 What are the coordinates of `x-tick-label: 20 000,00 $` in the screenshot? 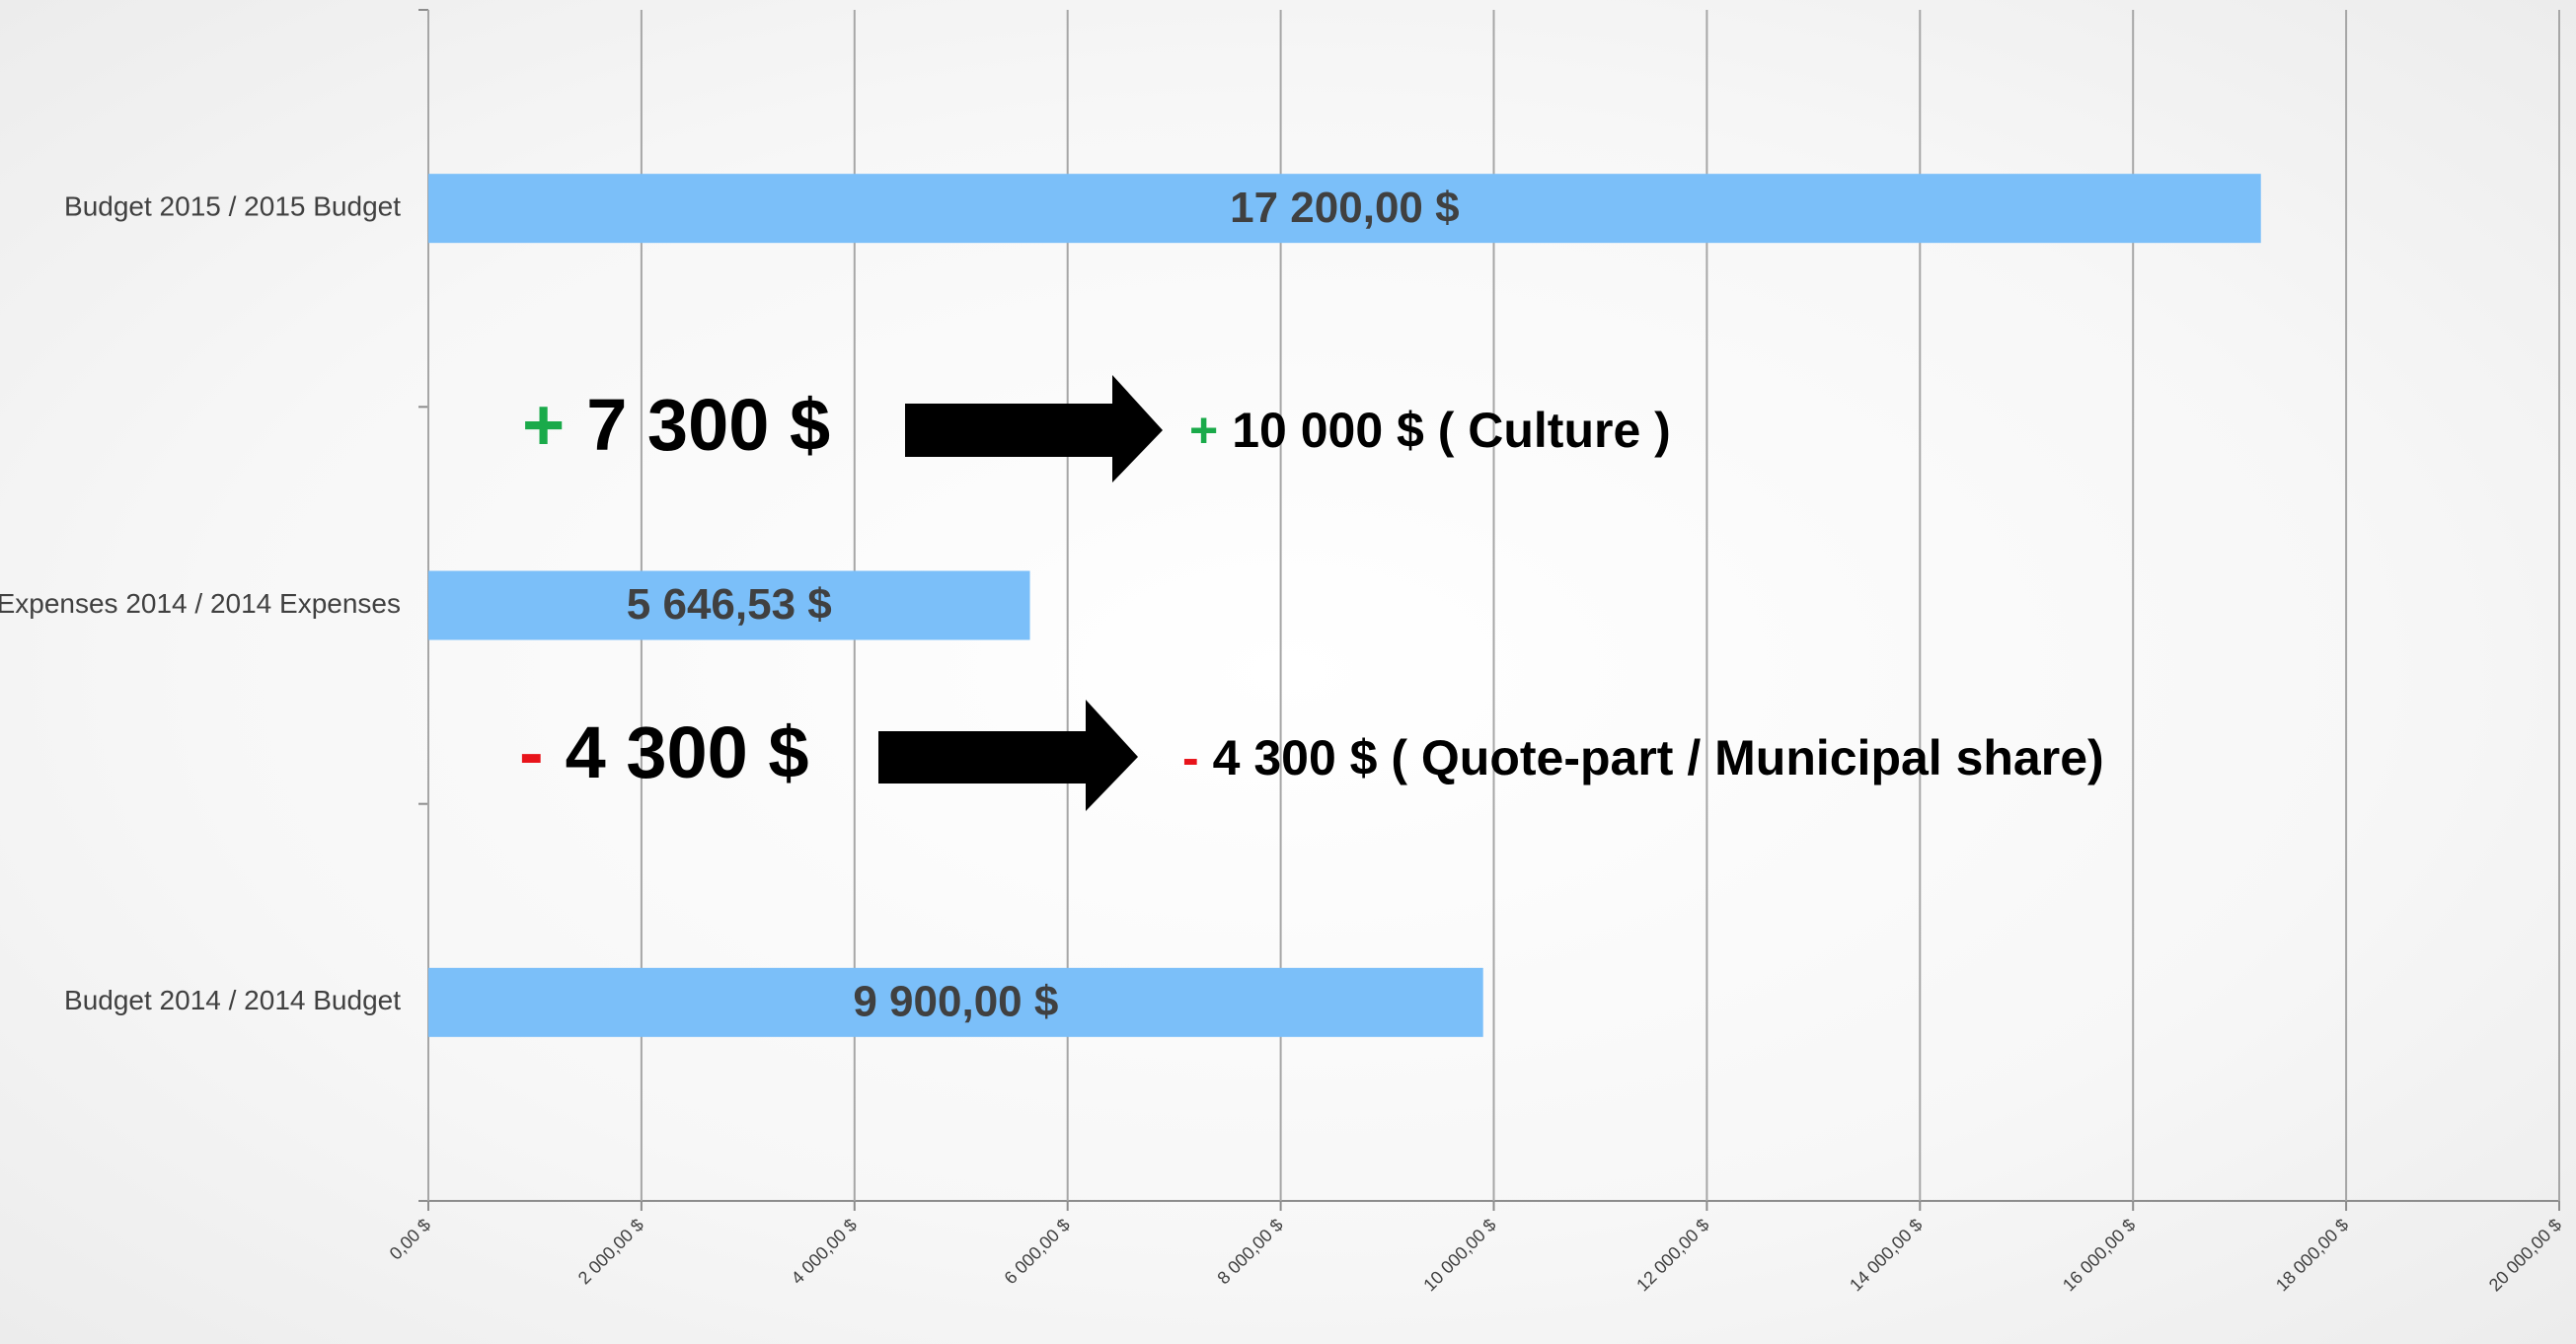 It's located at (2525, 1255).